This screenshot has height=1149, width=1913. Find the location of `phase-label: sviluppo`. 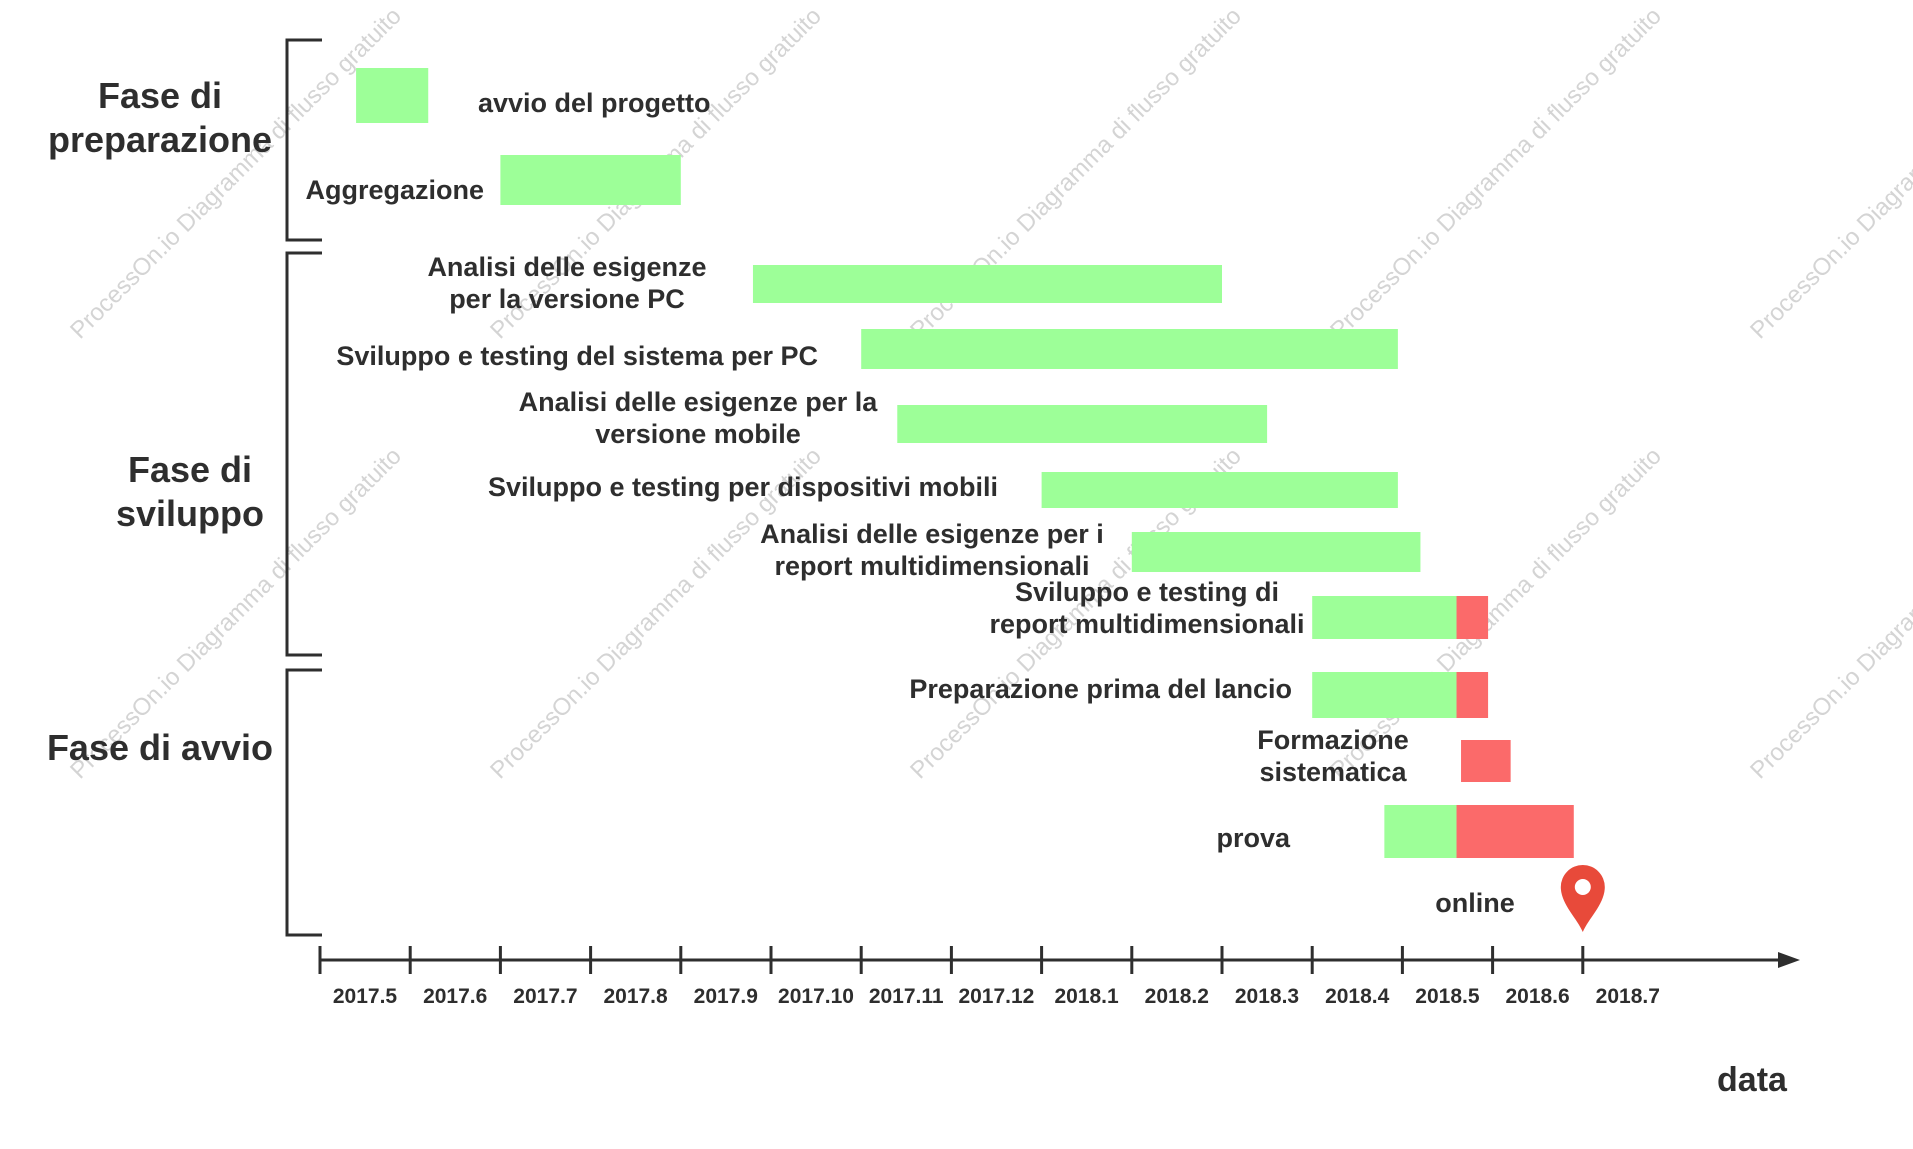

phase-label: sviluppo is located at coordinates (190, 513).